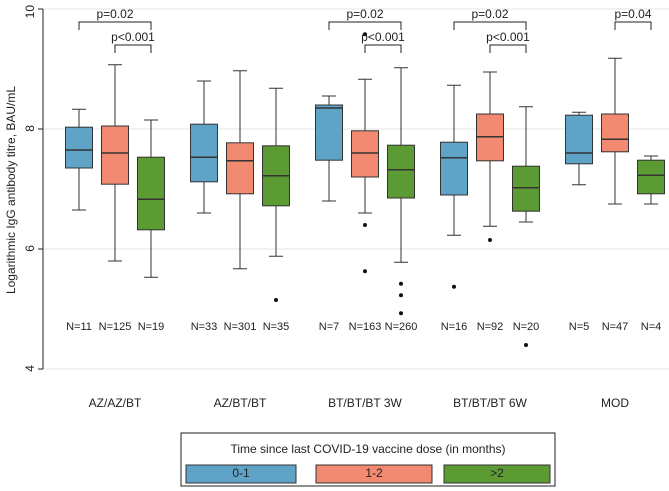 This screenshot has height=491, width=669. I want to click on n-label: N=163, so click(365, 327).